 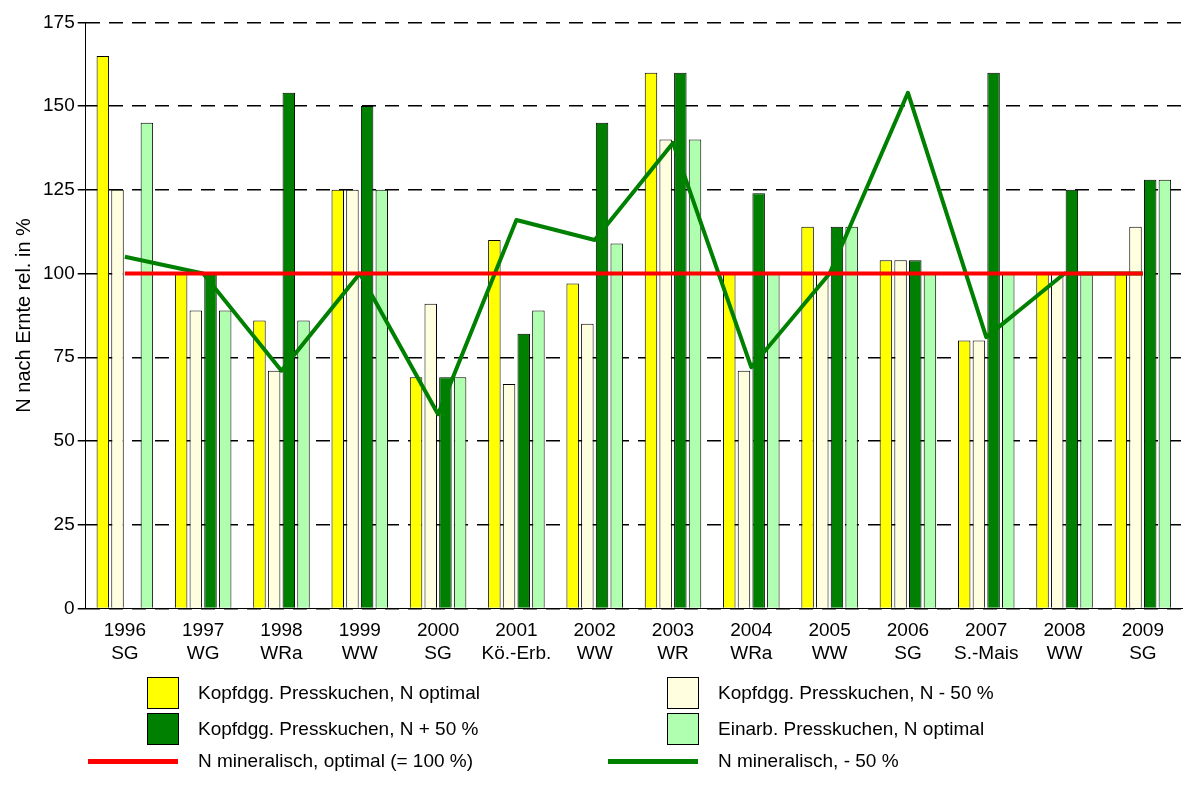 What do you see at coordinates (69, 607) in the screenshot?
I see `y-tick-label: 0` at bounding box center [69, 607].